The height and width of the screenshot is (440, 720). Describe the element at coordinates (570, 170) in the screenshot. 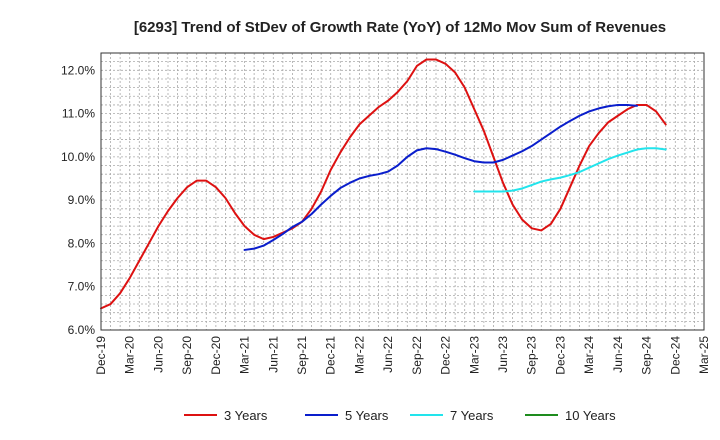

I see `series-line-7-years` at that location.